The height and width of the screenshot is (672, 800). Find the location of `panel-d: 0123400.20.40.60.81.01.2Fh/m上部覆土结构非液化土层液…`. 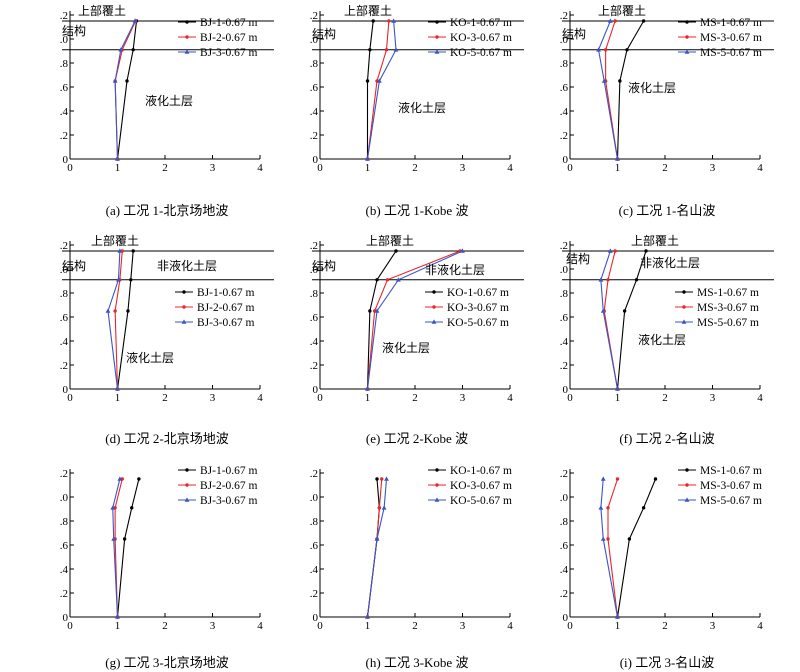

panel-d: 0123400.20.40.60.81.01.2Fh/m上部覆土结构非液化土层液… is located at coordinates (167, 317).